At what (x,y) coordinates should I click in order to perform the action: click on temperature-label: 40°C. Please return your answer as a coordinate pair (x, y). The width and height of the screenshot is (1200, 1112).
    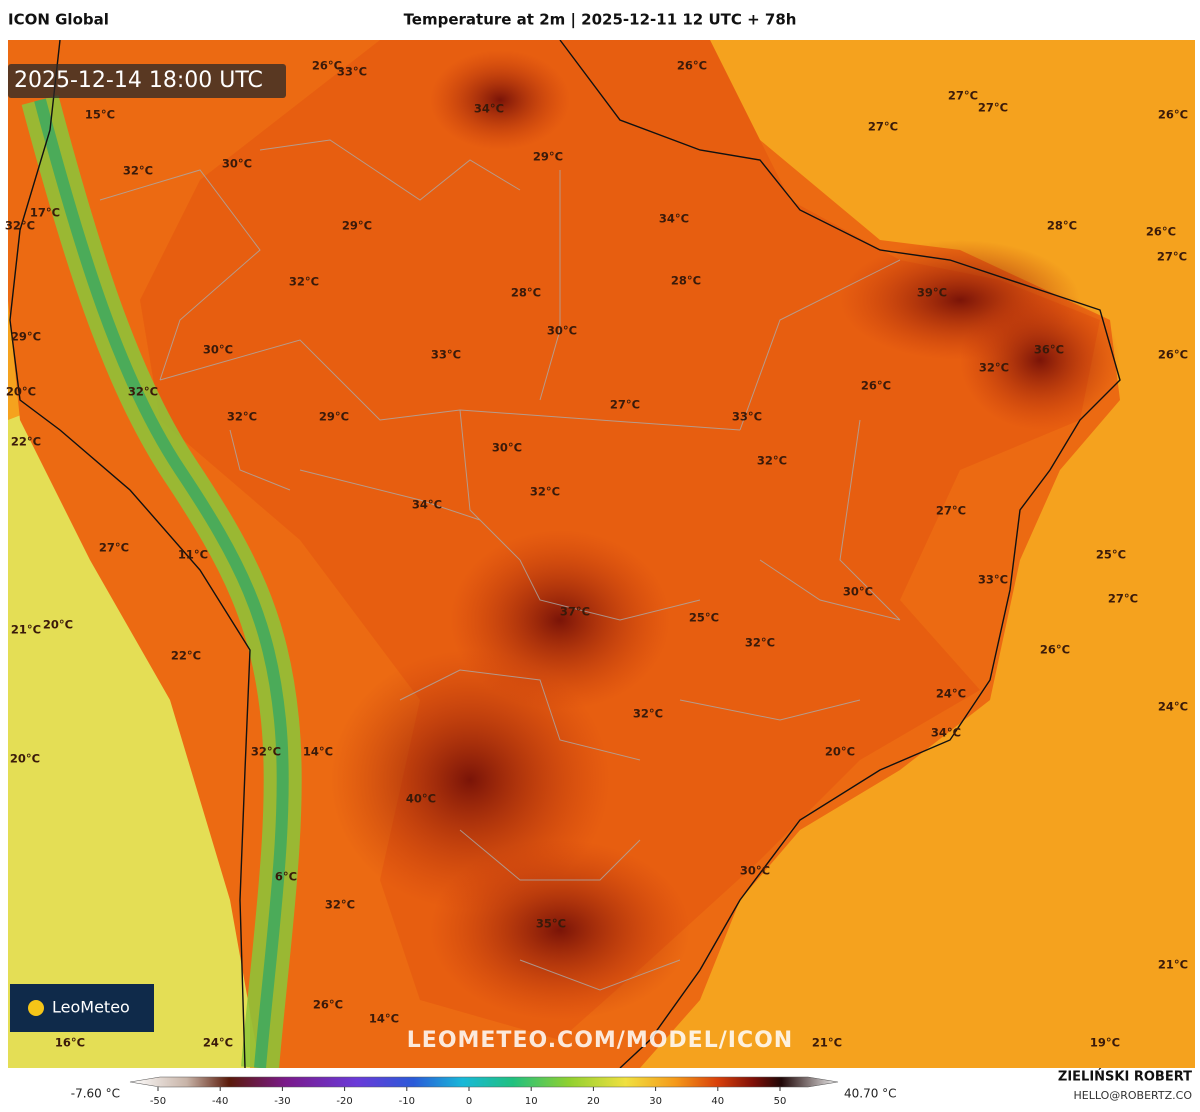
    Looking at the image, I should click on (421, 799).